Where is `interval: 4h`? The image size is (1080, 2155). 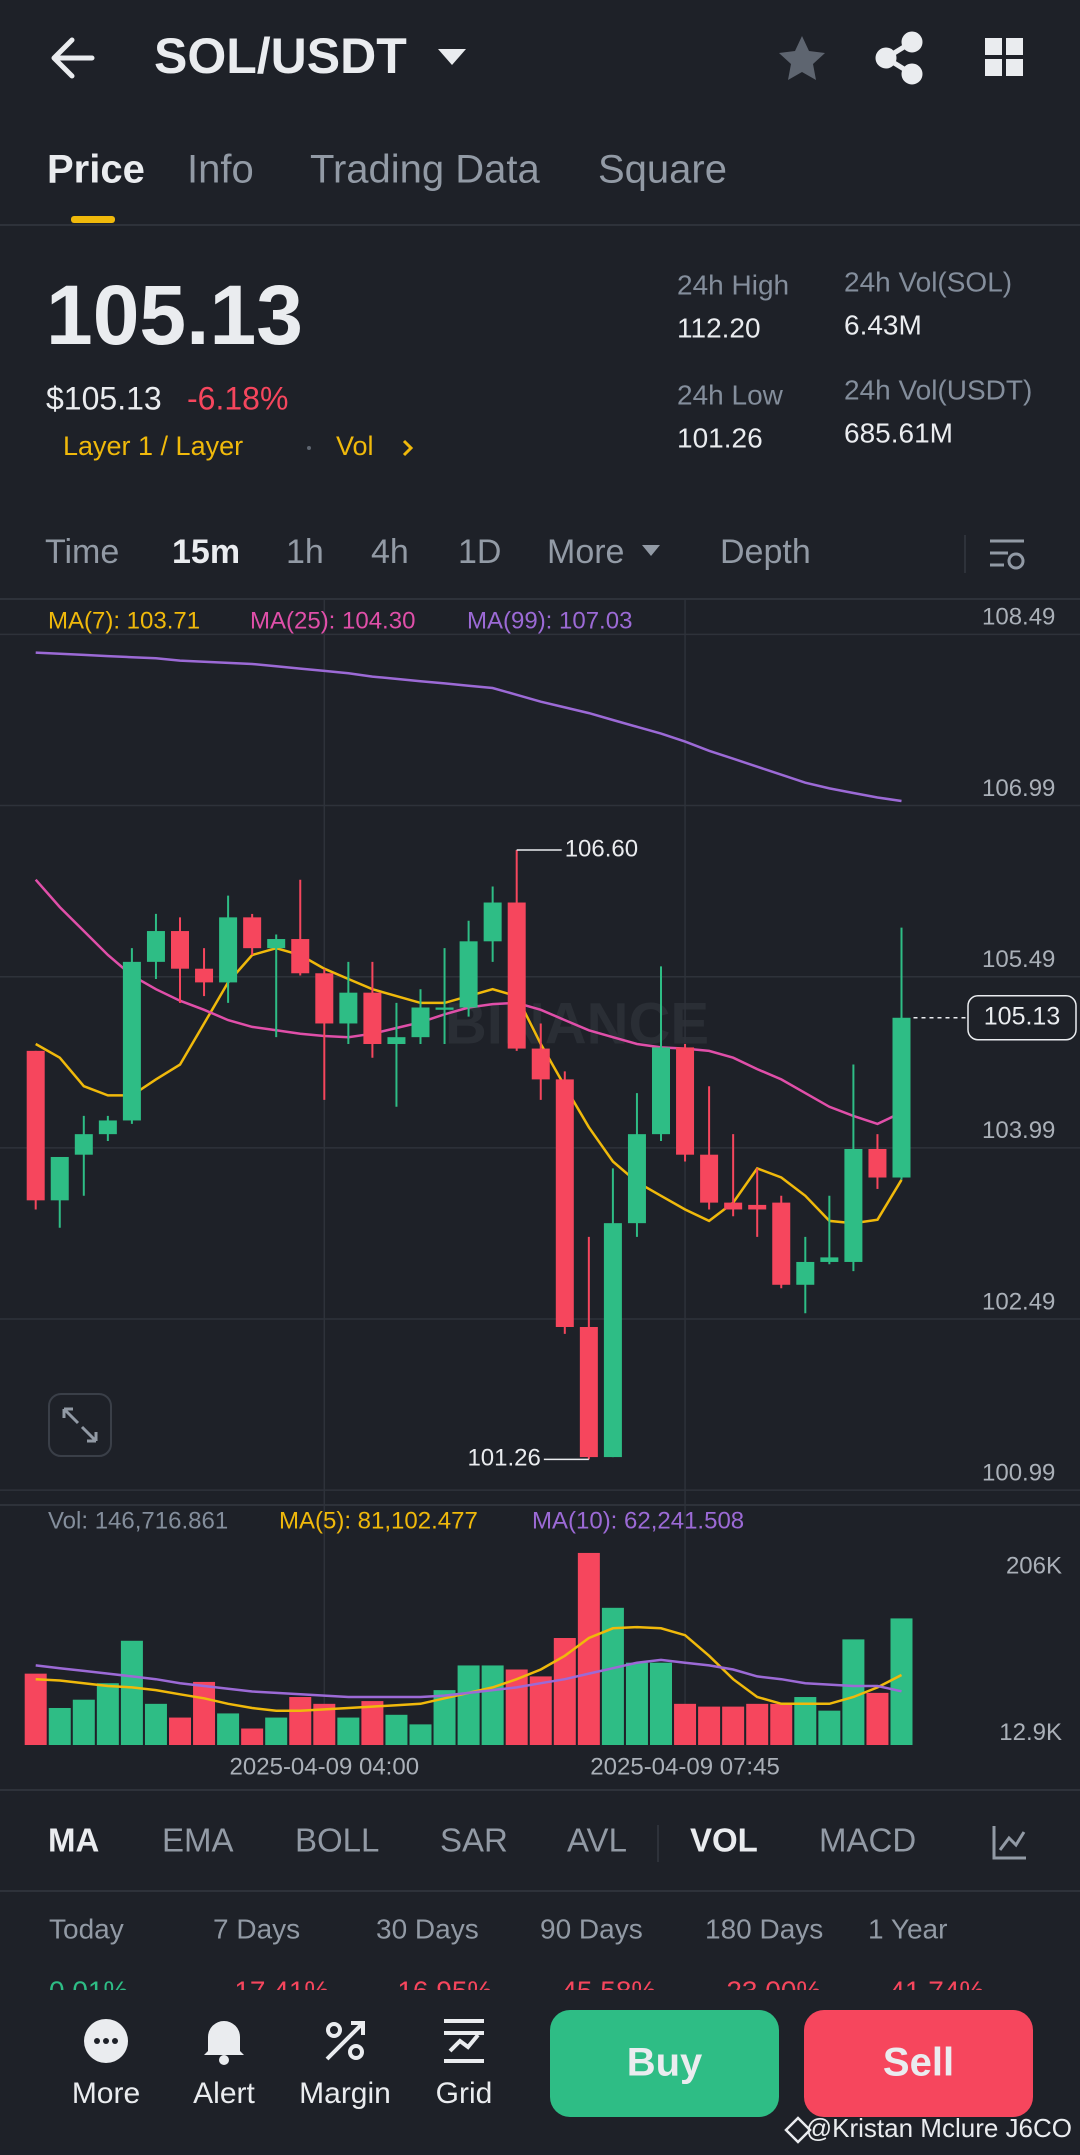 interval: 4h is located at coordinates (390, 552).